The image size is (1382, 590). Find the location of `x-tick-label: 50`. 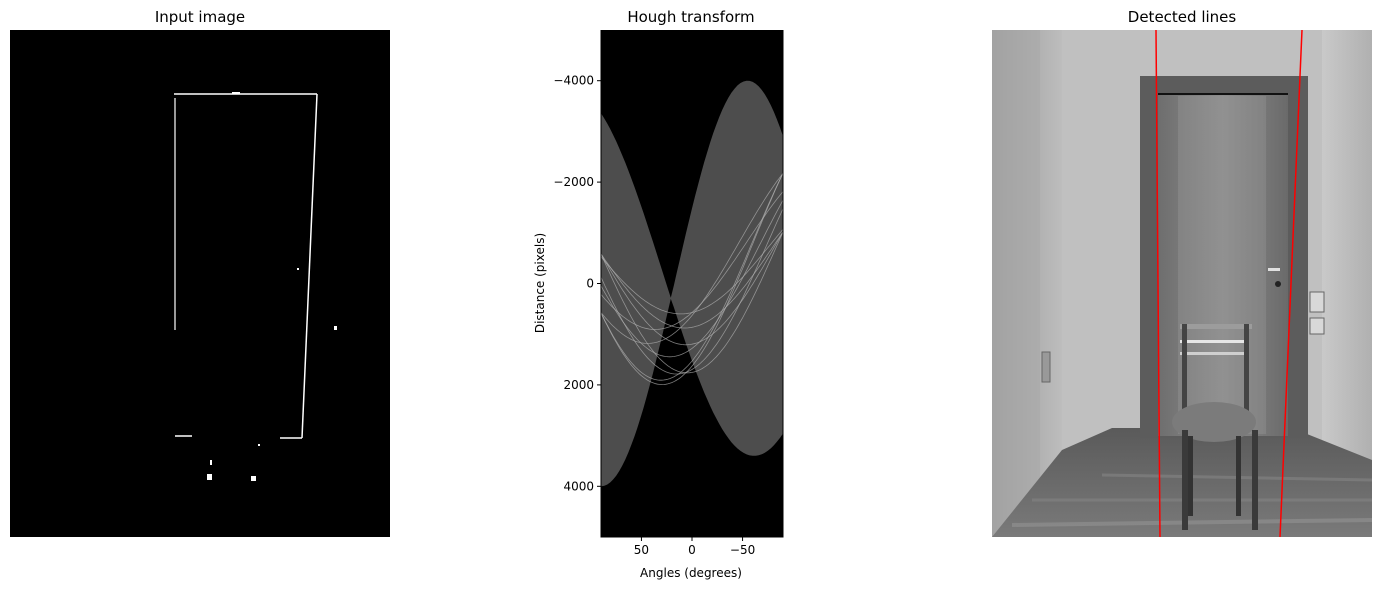

x-tick-label: 50 is located at coordinates (641, 550).